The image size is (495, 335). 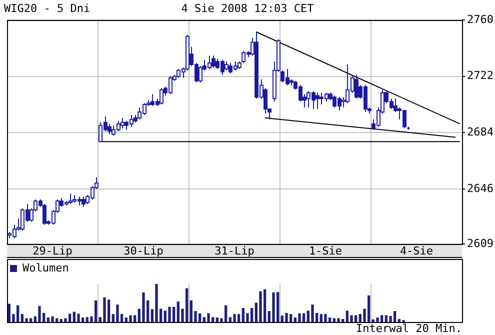 I want to click on legend-label: Wolumen, so click(x=45, y=267).